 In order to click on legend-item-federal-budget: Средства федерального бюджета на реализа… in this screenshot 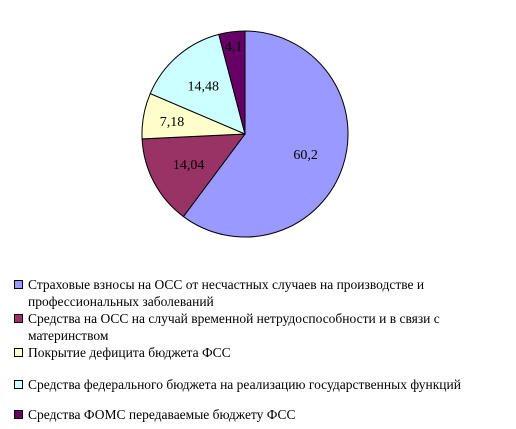, I will do `click(263, 391)`.